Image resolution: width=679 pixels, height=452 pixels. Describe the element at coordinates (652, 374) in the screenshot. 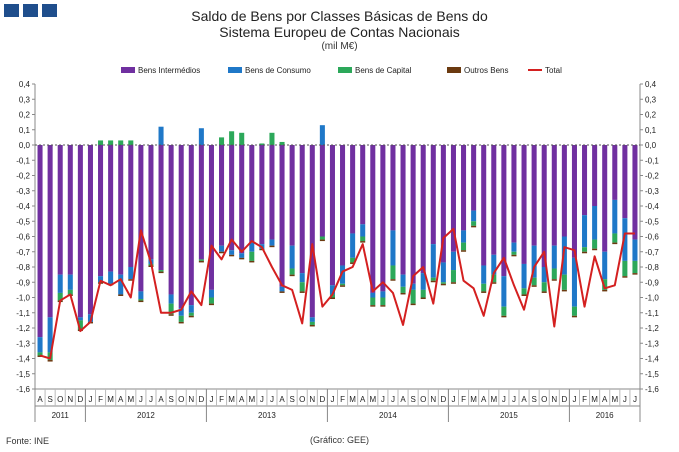

I see `y-tick-label-right: -1,5` at that location.